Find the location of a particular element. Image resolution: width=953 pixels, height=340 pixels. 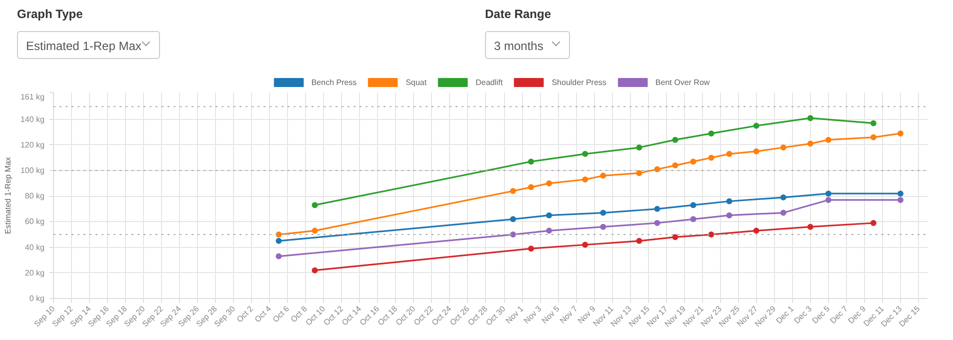

x-tick-label: Oct 2 is located at coordinates (245, 314).